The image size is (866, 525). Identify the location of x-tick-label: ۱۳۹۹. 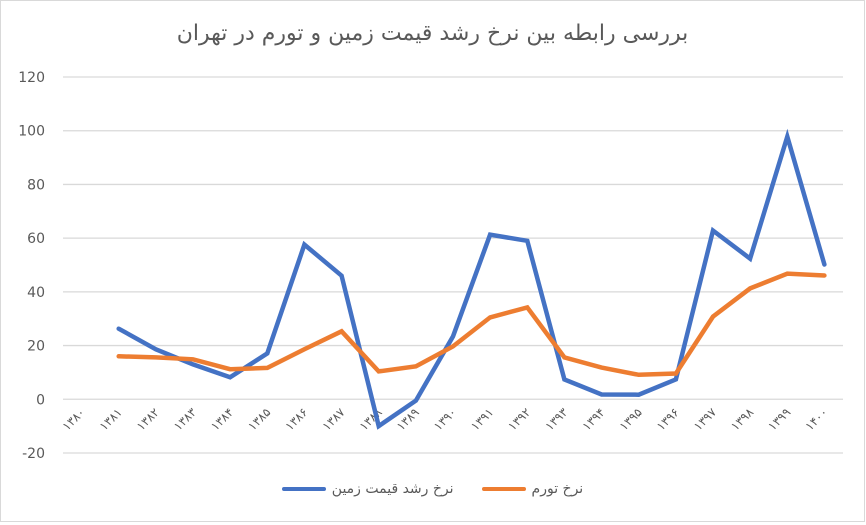
(779, 419).